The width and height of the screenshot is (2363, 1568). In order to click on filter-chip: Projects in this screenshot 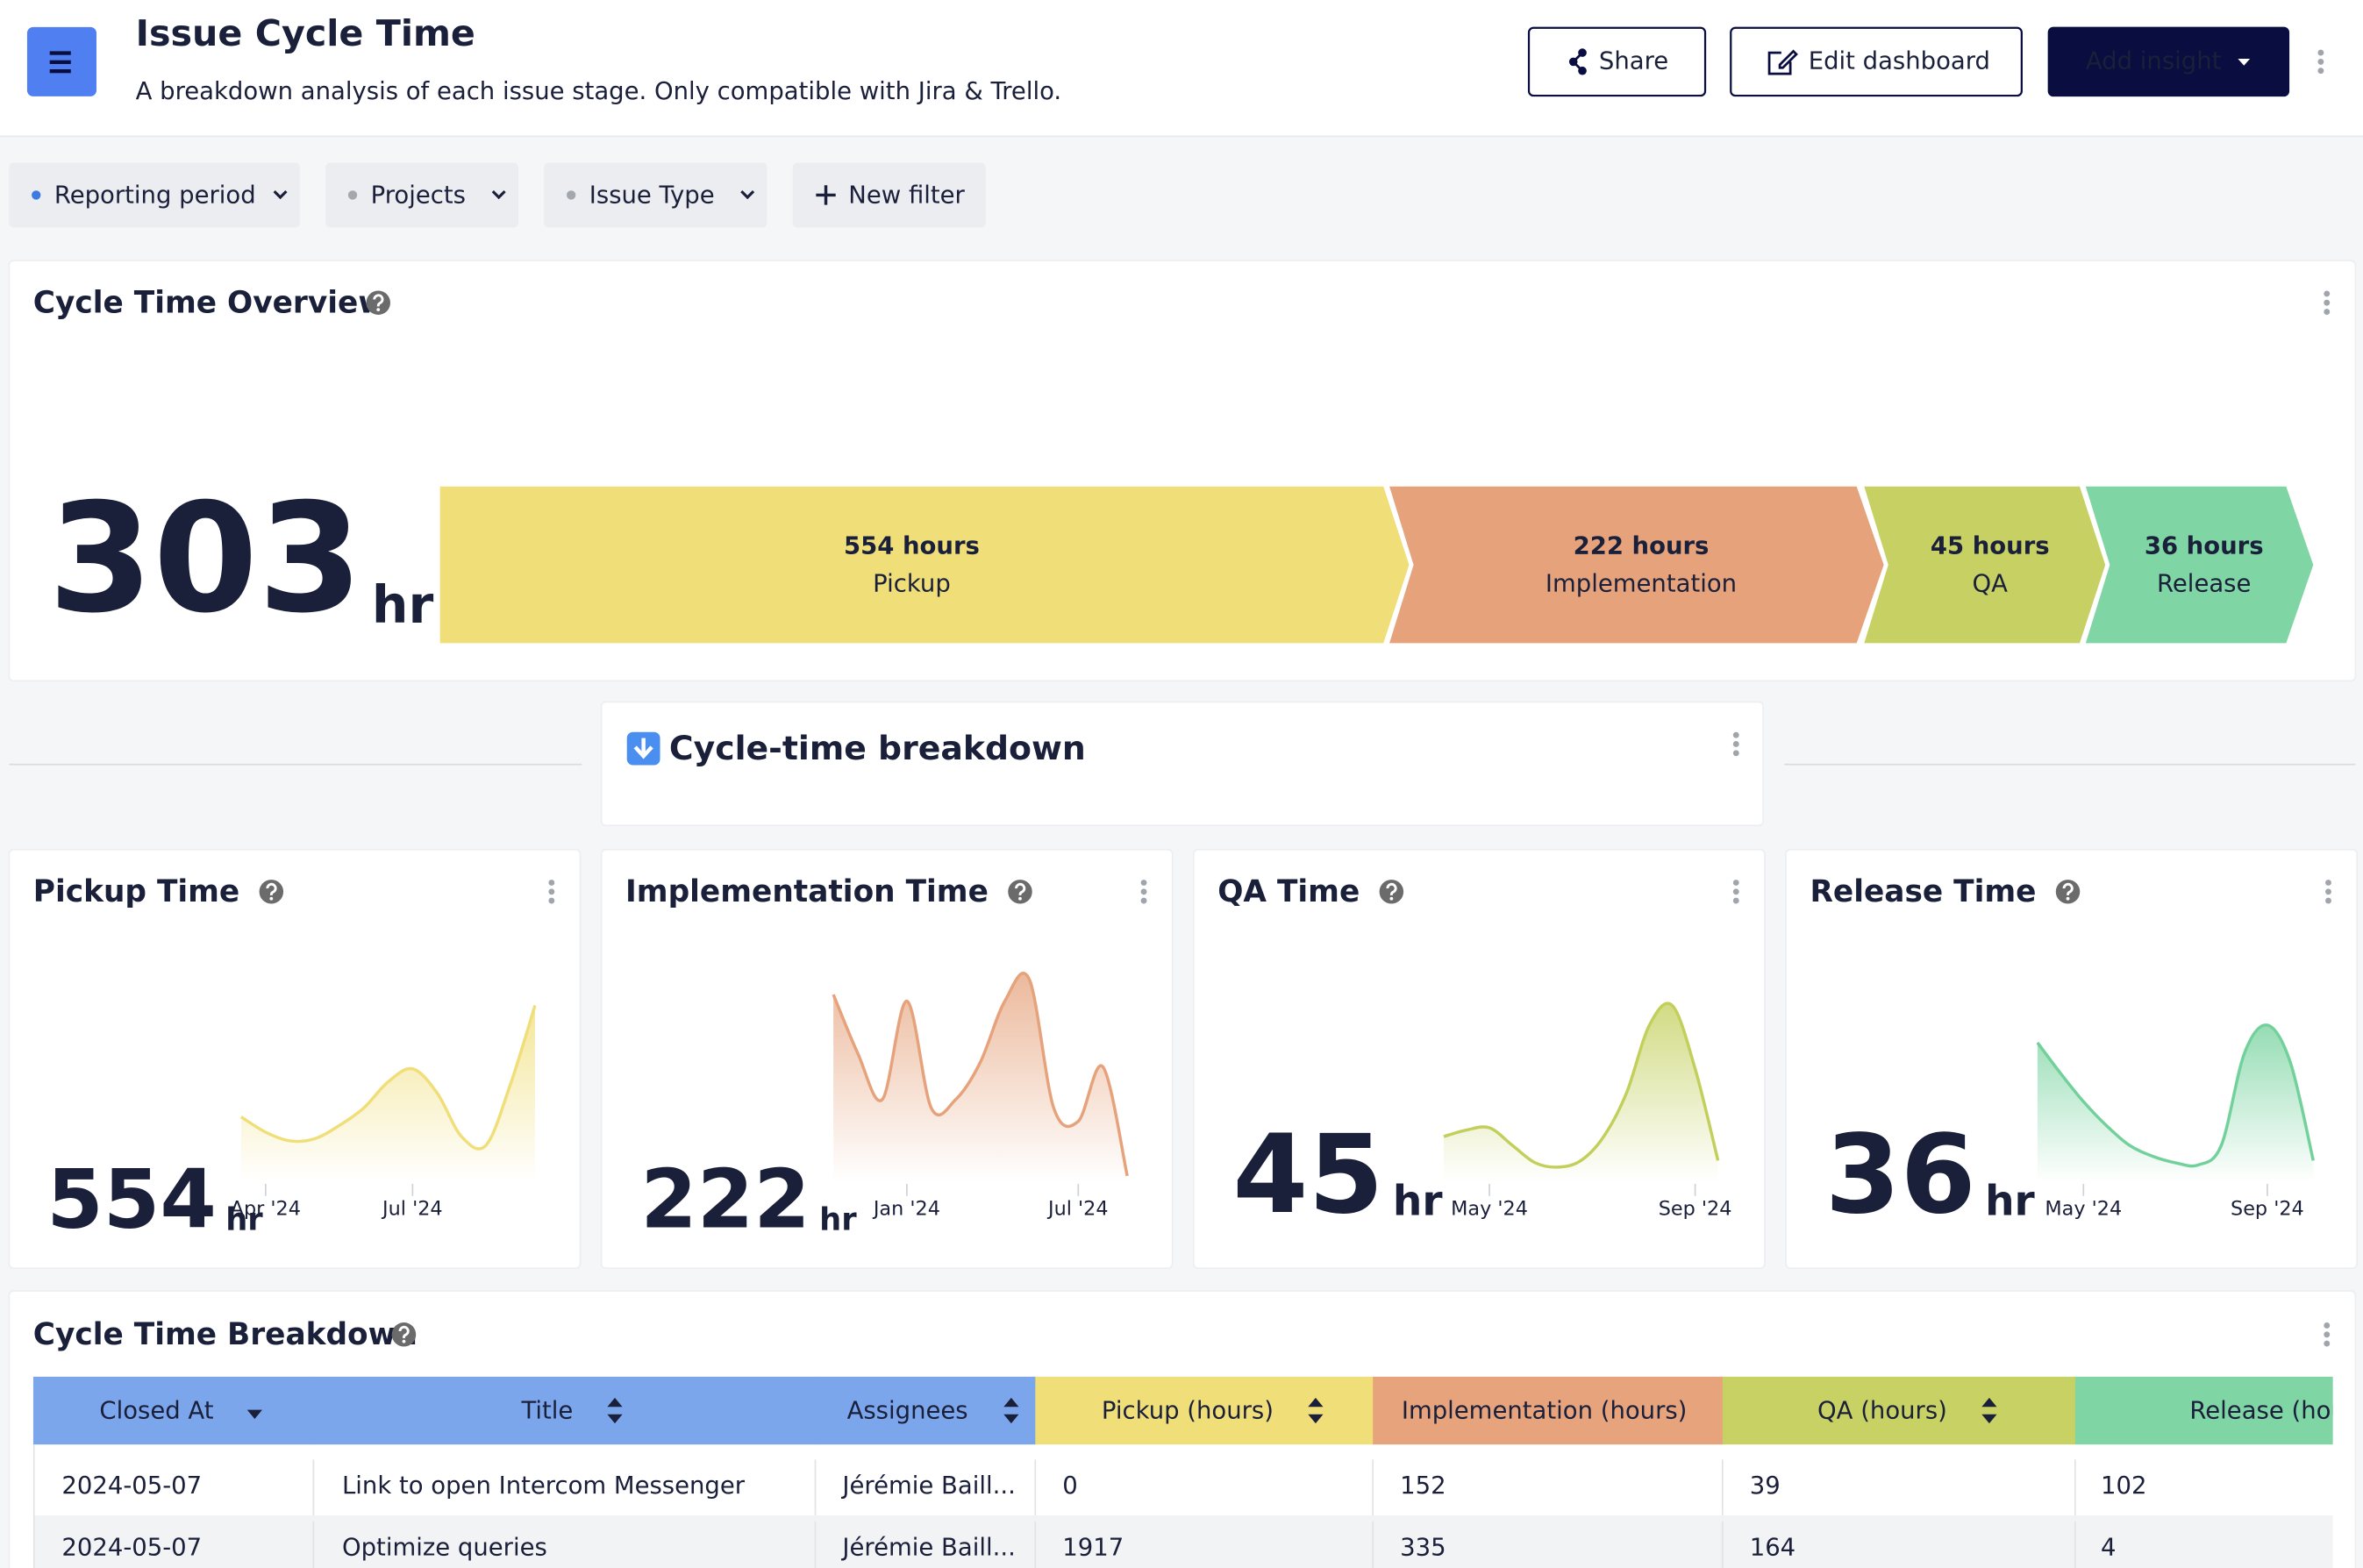, I will do `click(421, 194)`.